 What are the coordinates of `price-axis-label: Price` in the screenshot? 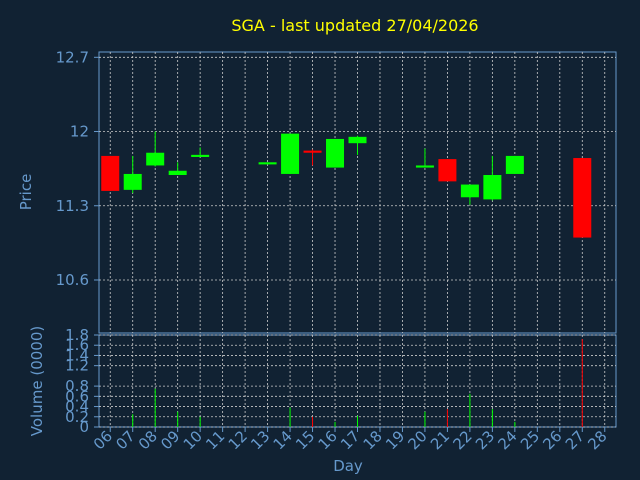 It's located at (26, 192).